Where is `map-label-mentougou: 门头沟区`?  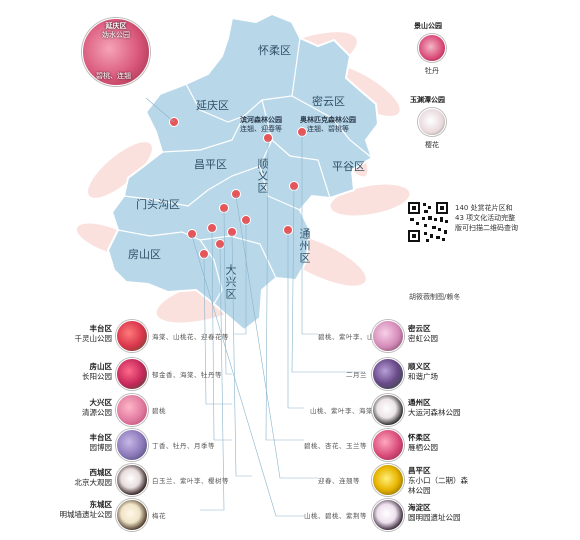
map-label-mentougou: 门头沟区 is located at coordinates (158, 204).